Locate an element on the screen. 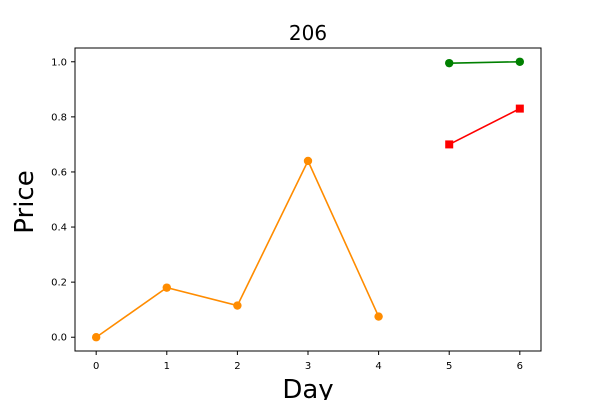 The height and width of the screenshot is (400, 600). y-tick-label: 0.2 is located at coordinates (59, 283).